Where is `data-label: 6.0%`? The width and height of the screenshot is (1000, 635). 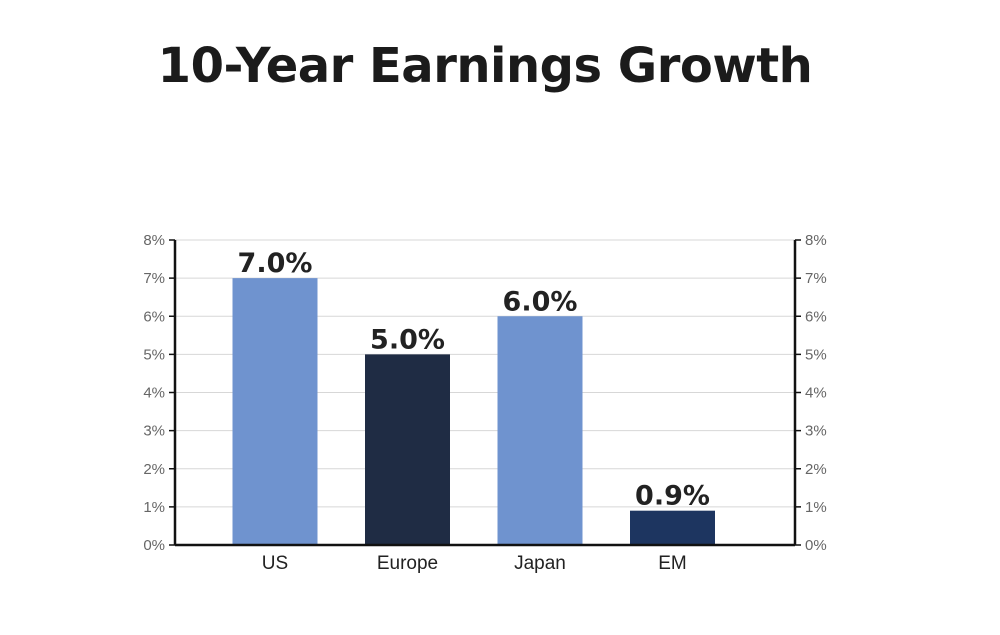 data-label: 6.0% is located at coordinates (540, 301).